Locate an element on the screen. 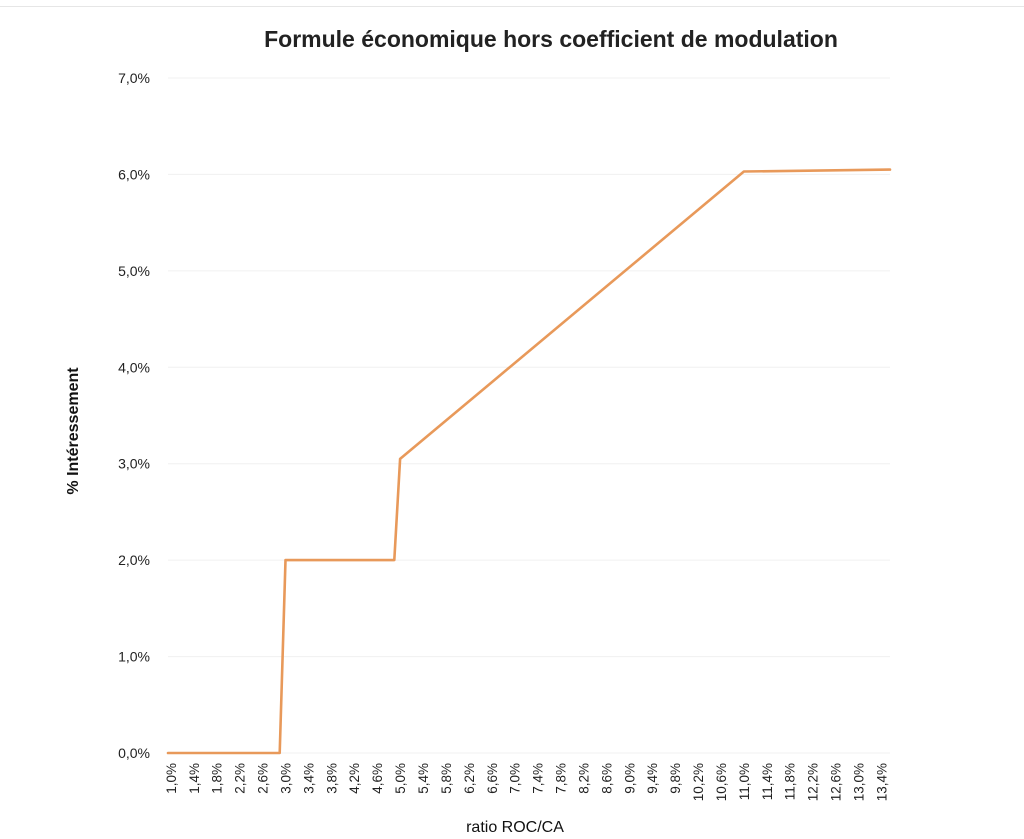 The image size is (1024, 839). x-tick-label: 11,4% is located at coordinates (767, 781).